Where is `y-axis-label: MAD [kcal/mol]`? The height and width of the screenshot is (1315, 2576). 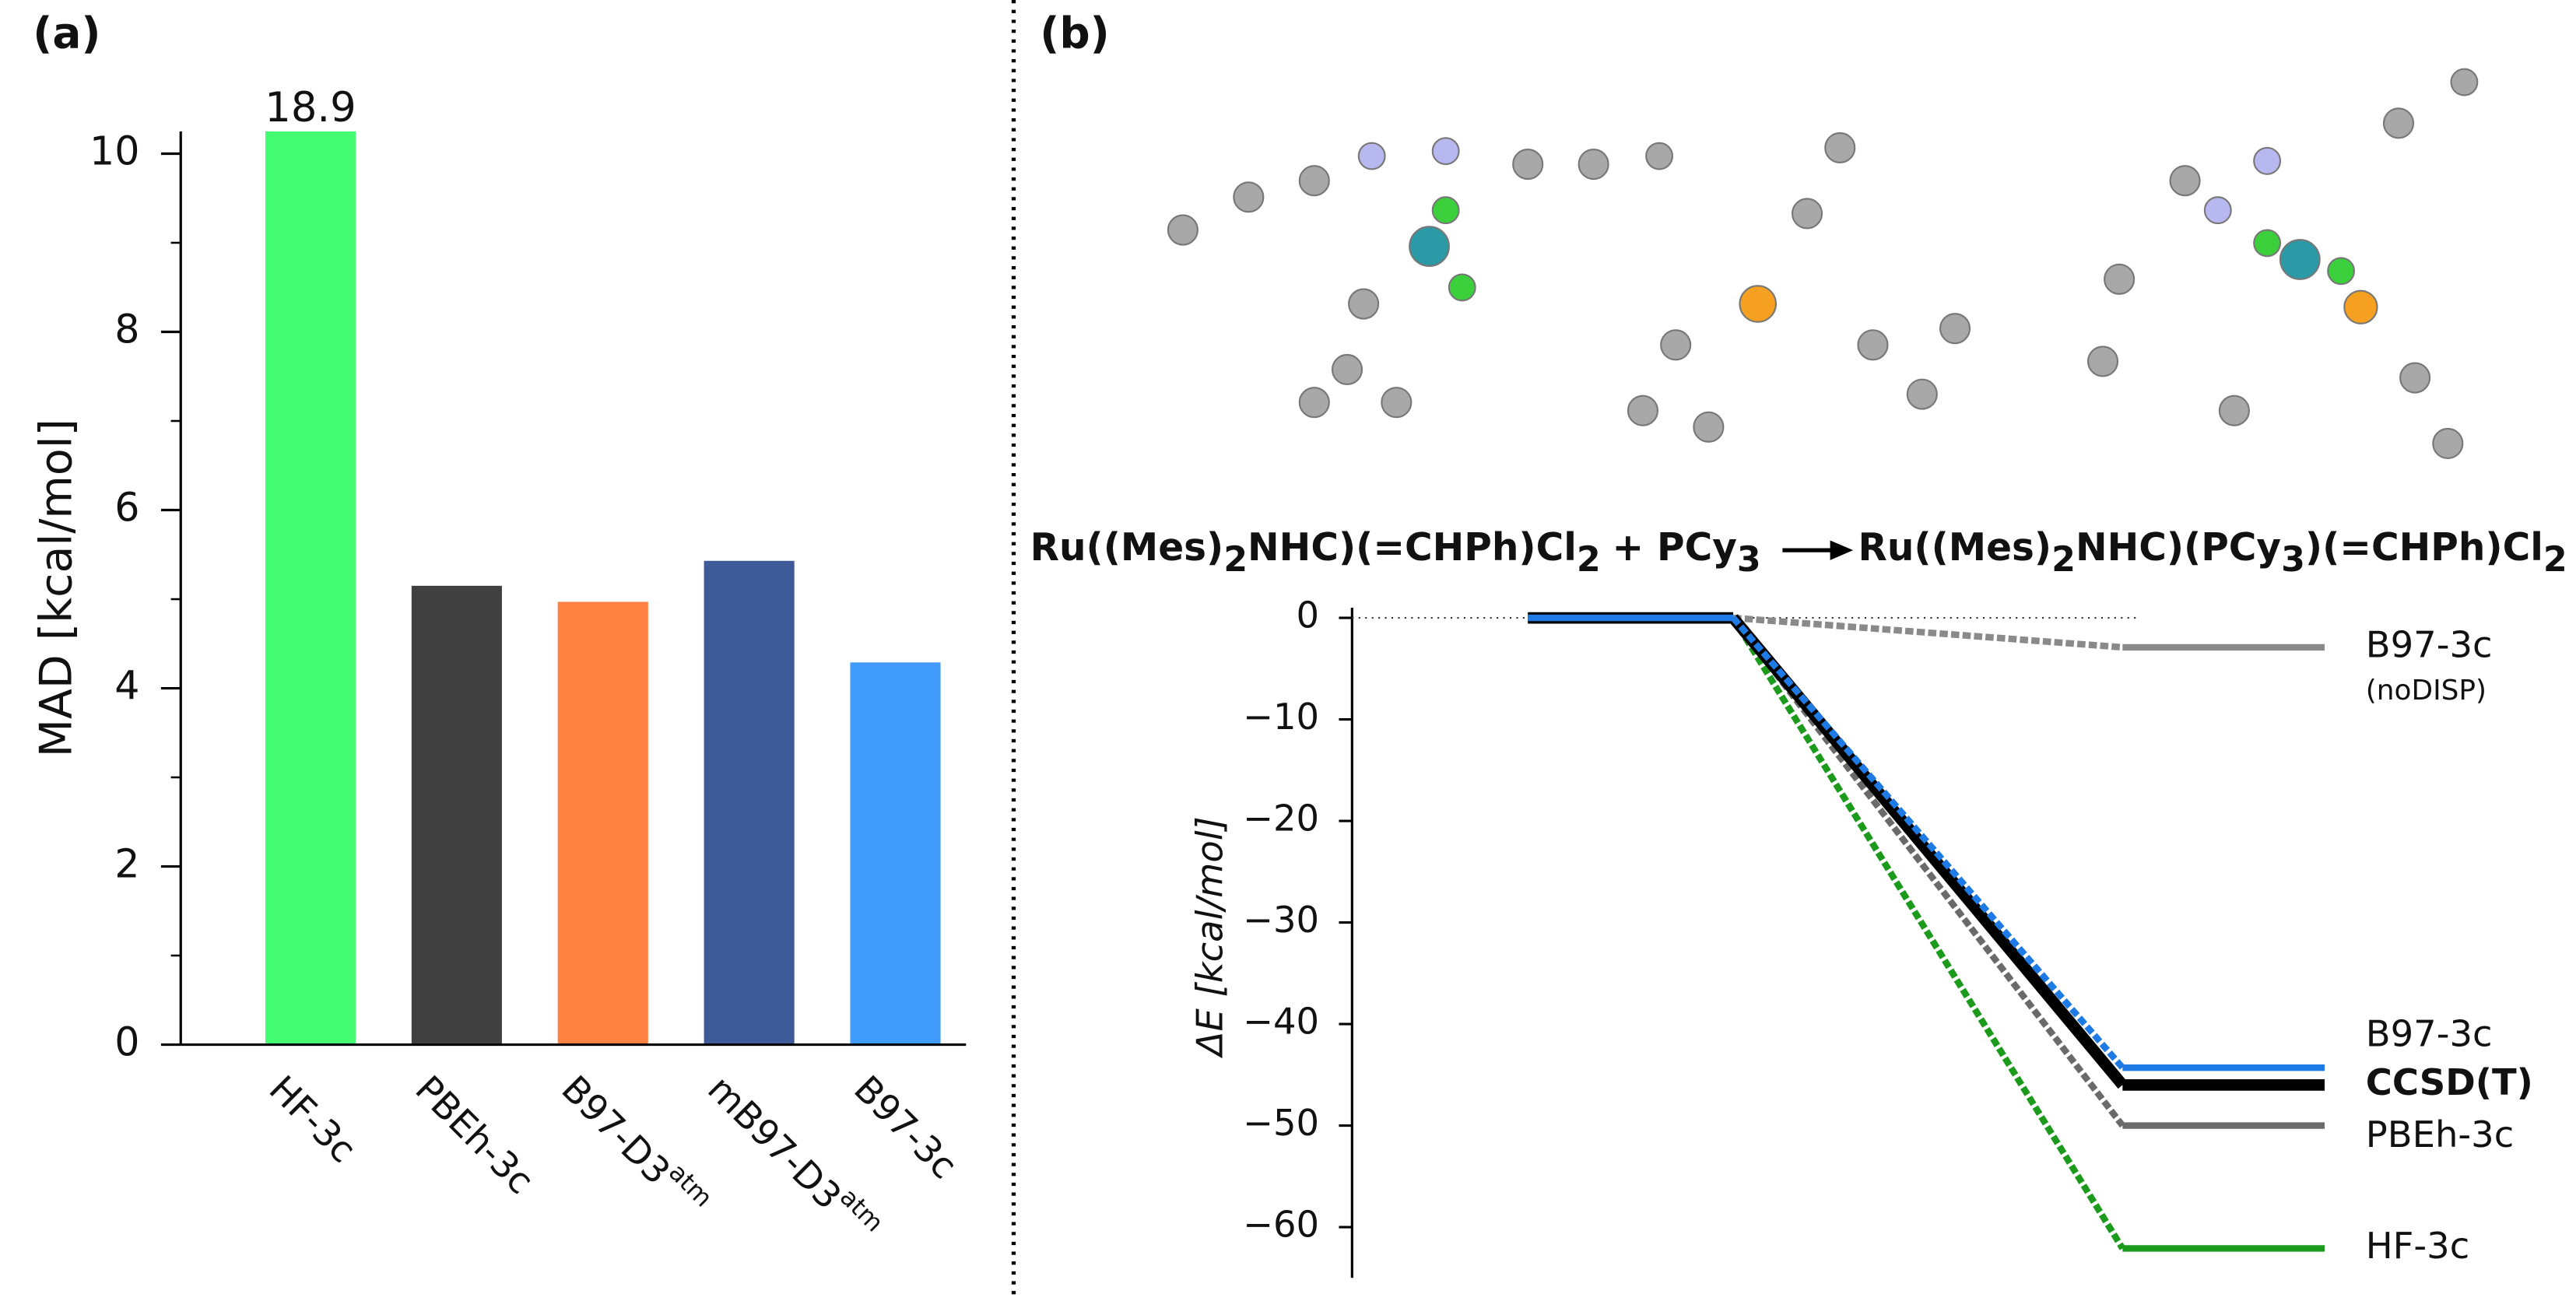
y-axis-label: MAD [kcal/mol] is located at coordinates (57, 588).